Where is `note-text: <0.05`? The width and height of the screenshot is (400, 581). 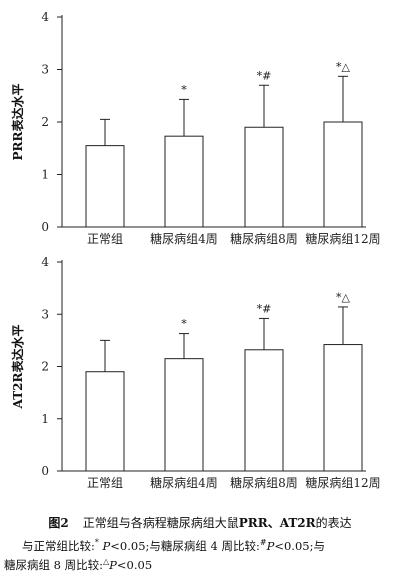 note-text: <0.05 is located at coordinates (134, 565).